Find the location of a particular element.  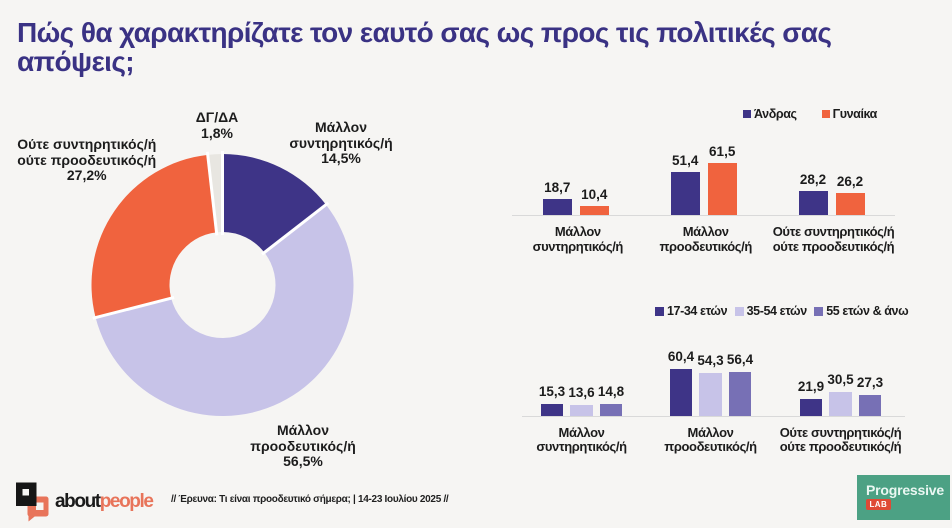

bar-value-label: 56,4 is located at coordinates (740, 359).